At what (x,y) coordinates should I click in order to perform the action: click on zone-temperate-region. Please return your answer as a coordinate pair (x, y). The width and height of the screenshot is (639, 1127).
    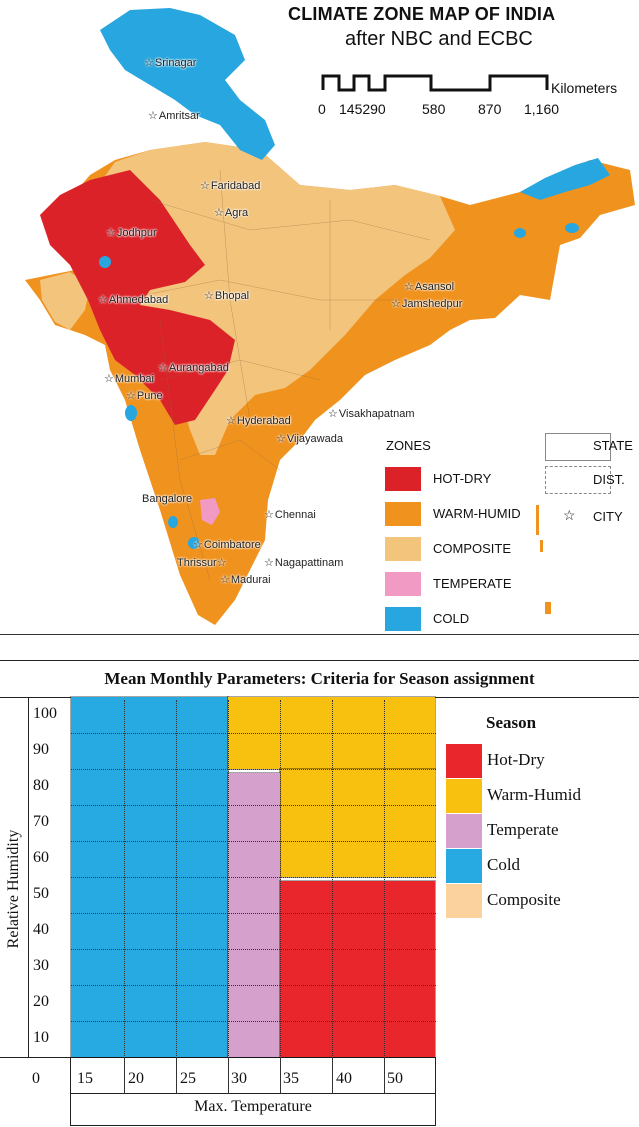
    Looking at the image, I should click on (210, 511).